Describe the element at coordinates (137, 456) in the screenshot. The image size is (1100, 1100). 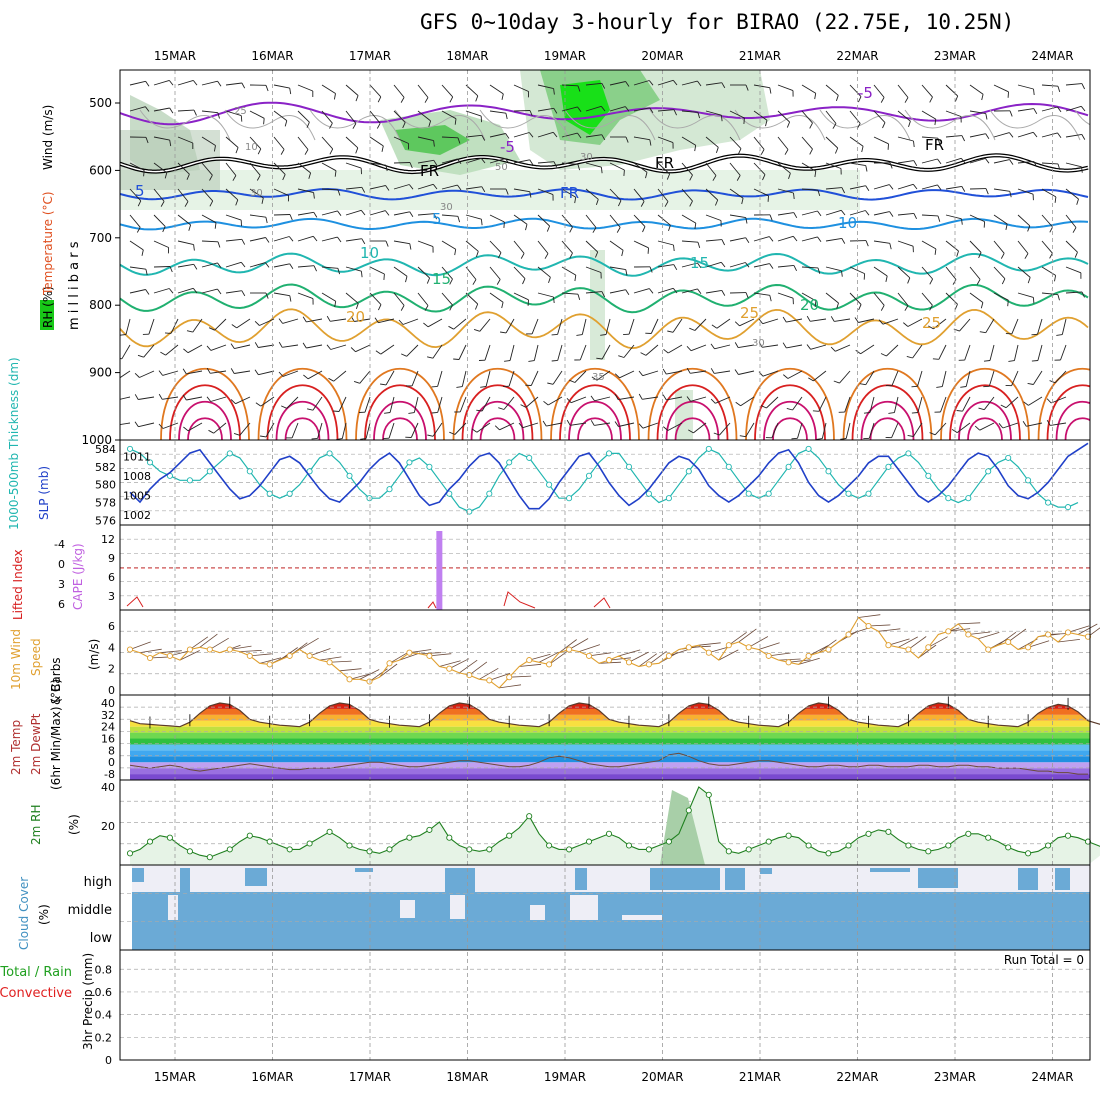
I see `slp-tick-label: 1011` at that location.